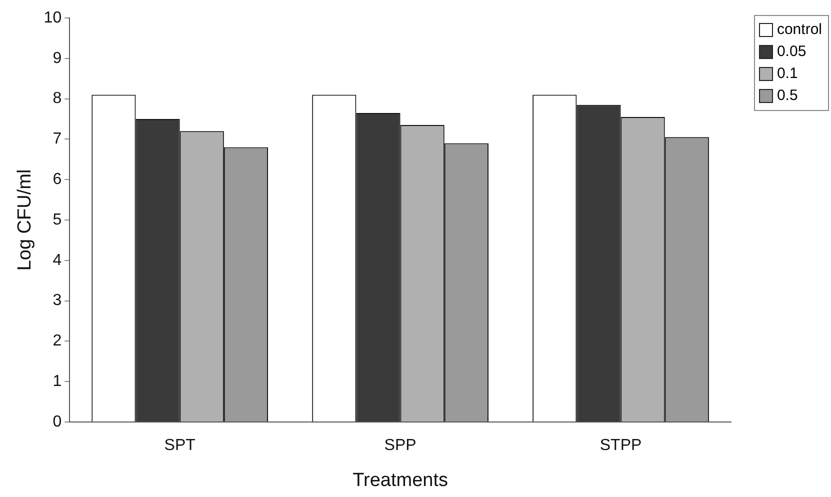 The height and width of the screenshot is (497, 831). What do you see at coordinates (53, 17) in the screenshot?
I see `y-tick-label: 10` at bounding box center [53, 17].